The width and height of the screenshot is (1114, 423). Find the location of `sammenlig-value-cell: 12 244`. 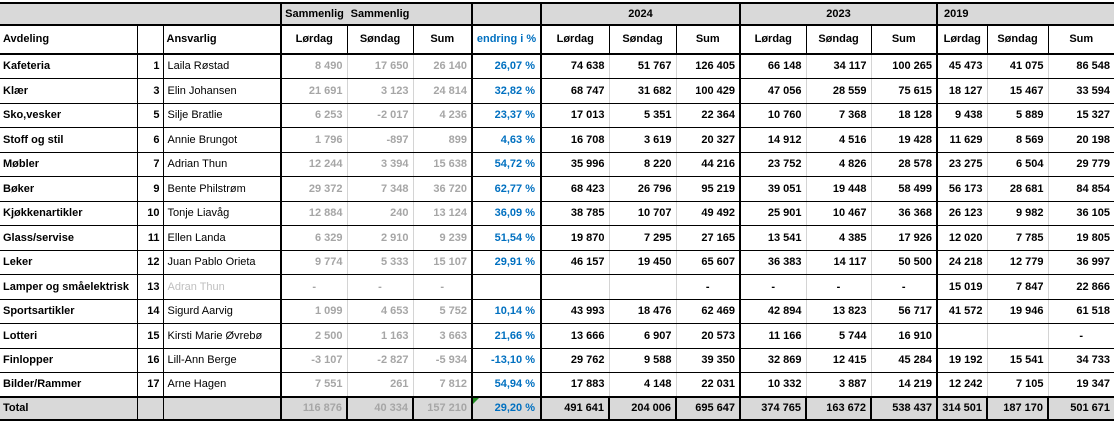

sammenlig-value-cell: 12 244 is located at coordinates (313, 164).